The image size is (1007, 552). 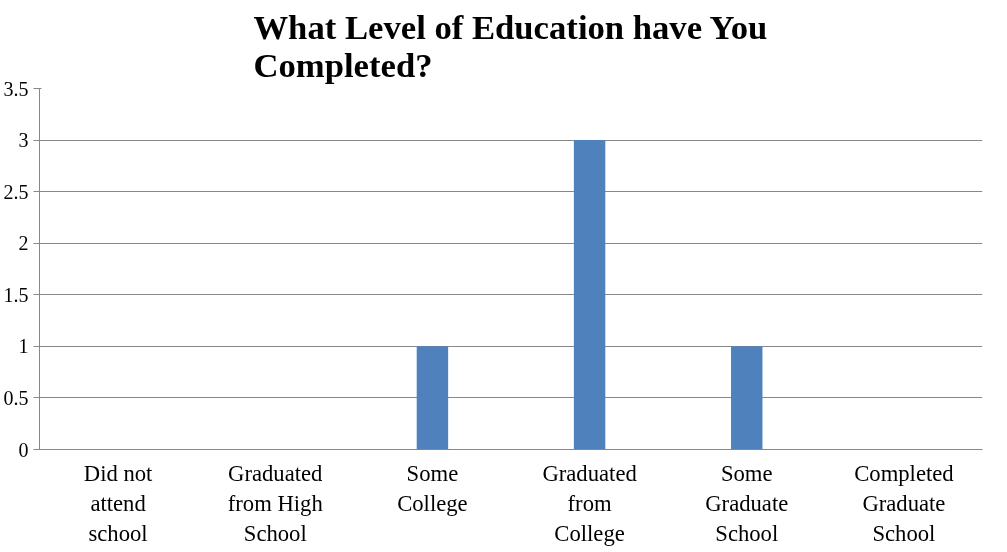 What do you see at coordinates (275, 503) in the screenshot?
I see `x-tick-label: Graduated from High School` at bounding box center [275, 503].